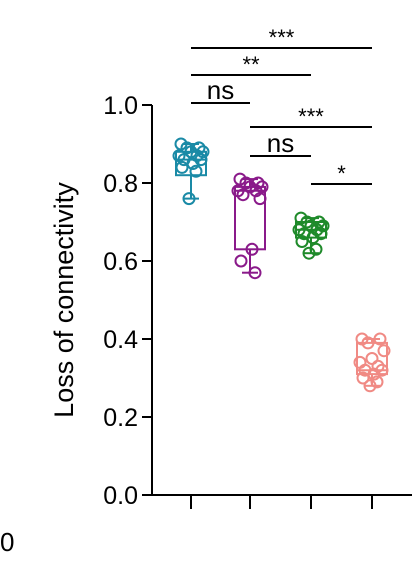 This screenshot has height=577, width=416. What do you see at coordinates (120, 340) in the screenshot?
I see `y-tick-label: 0.4` at bounding box center [120, 340].